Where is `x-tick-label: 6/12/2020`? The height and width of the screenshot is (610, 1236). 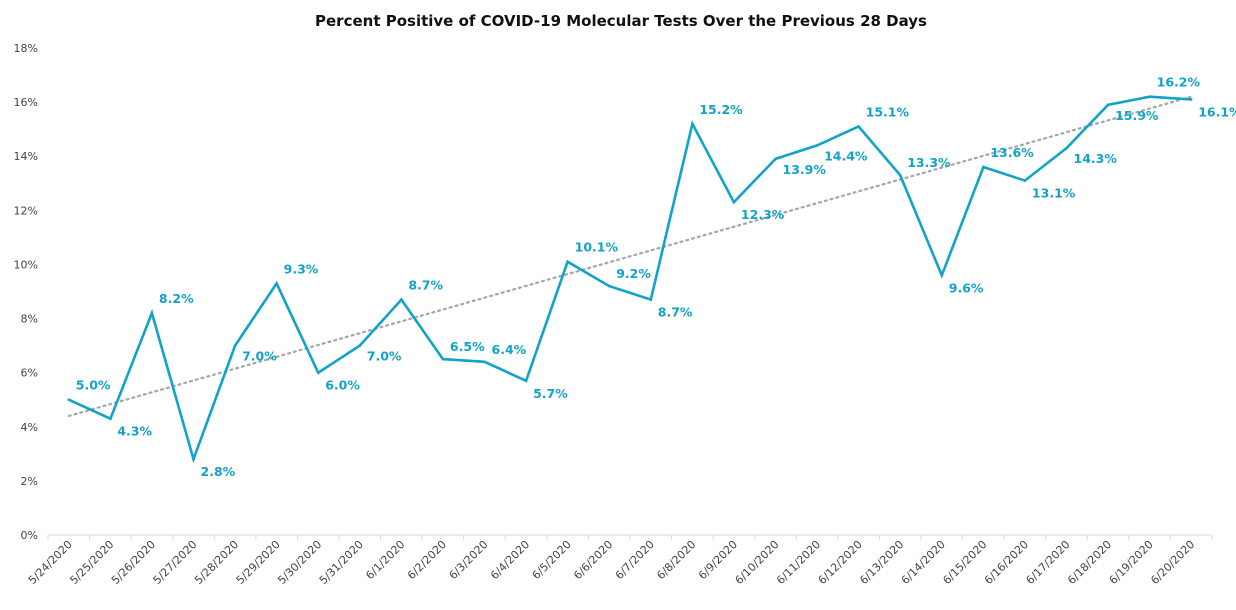 x-tick-label: 6/12/2020 is located at coordinates (840, 562).